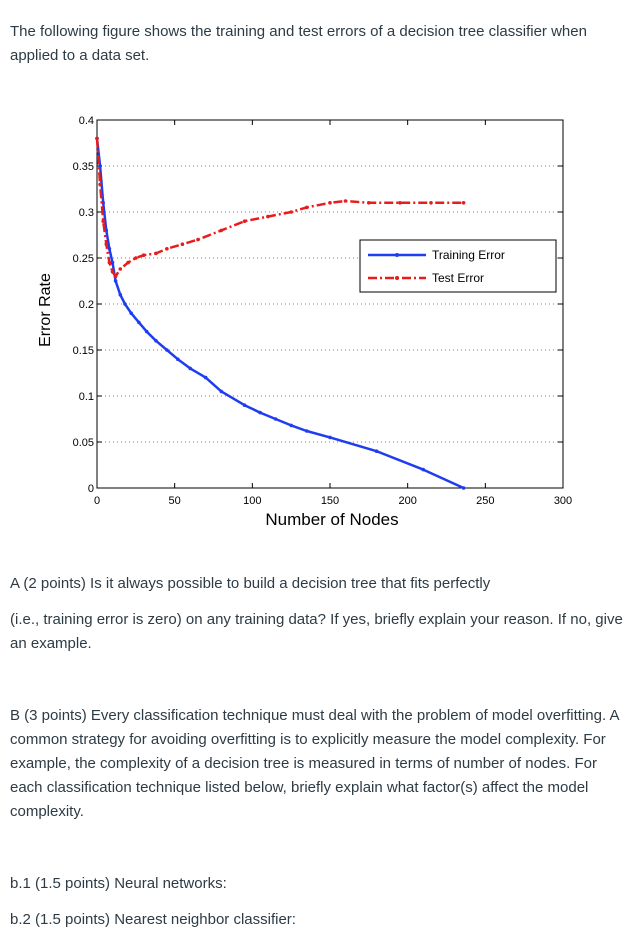 The height and width of the screenshot is (944, 632). I want to click on y-tick-label-5: 0.25, so click(83, 259).